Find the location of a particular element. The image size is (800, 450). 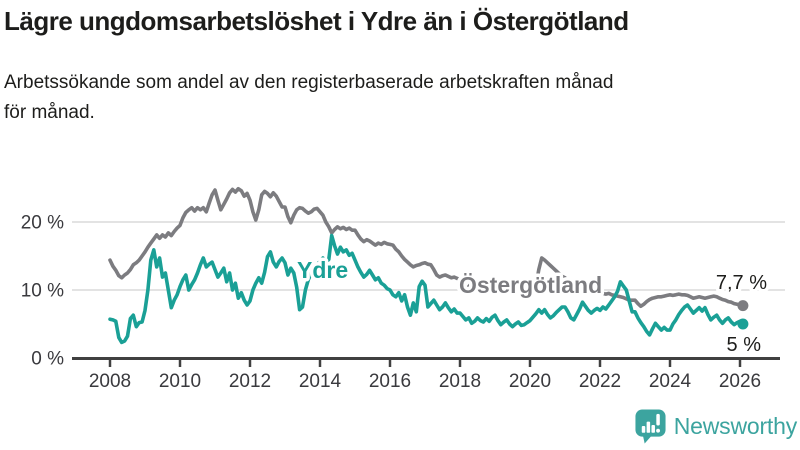

x-axis-tick-label: 2010 is located at coordinates (180, 381).